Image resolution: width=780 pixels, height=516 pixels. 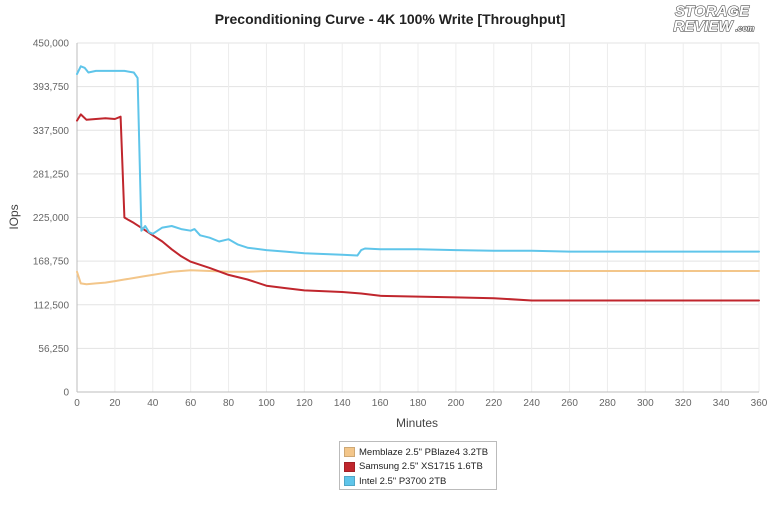 What do you see at coordinates (14, 216) in the screenshot?
I see `y-axis-label: IOps` at bounding box center [14, 216].